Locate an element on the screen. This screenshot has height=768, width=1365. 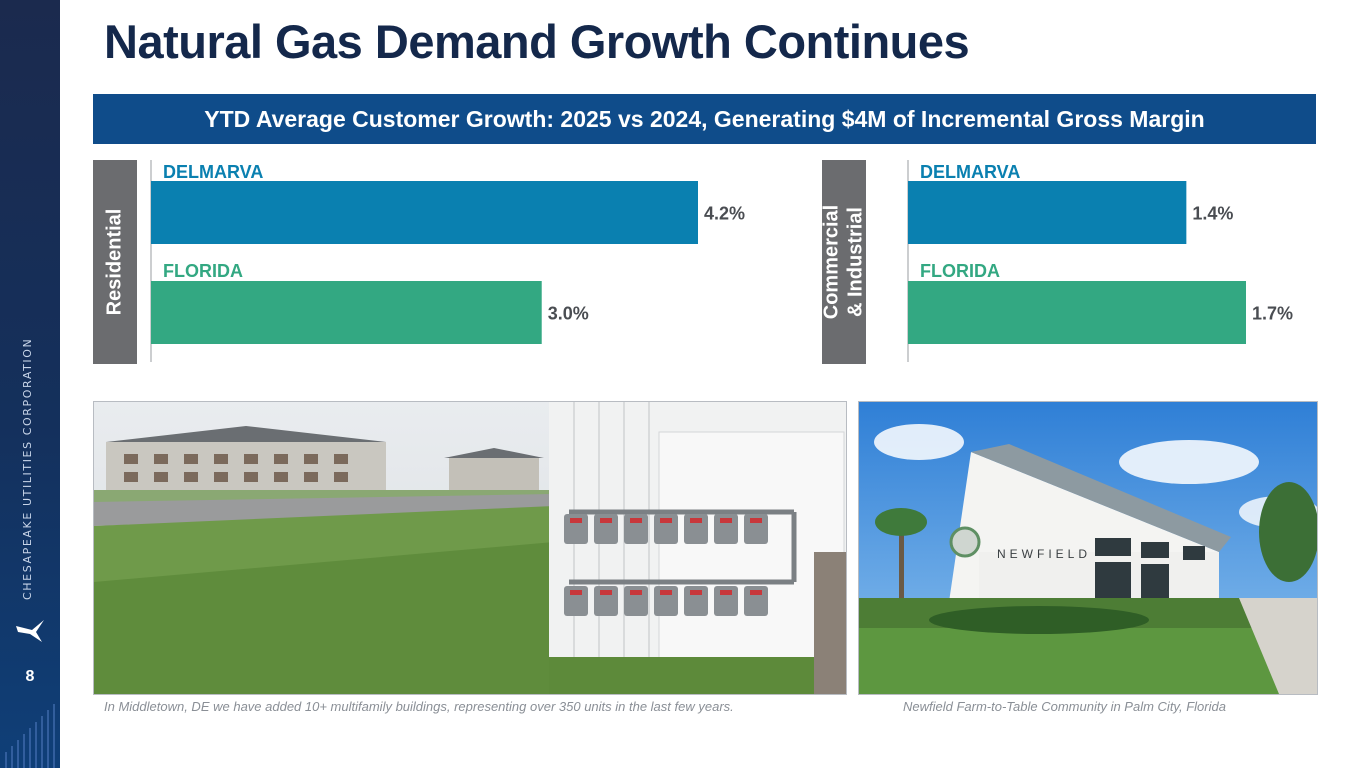
value-label: 1.4% is located at coordinates (1212, 214).